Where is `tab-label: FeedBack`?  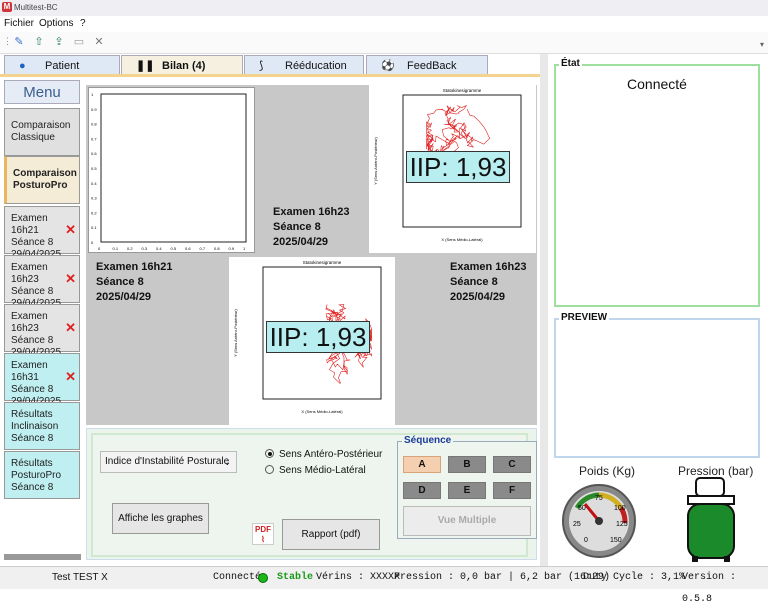
tab-label: FeedBack is located at coordinates (432, 66).